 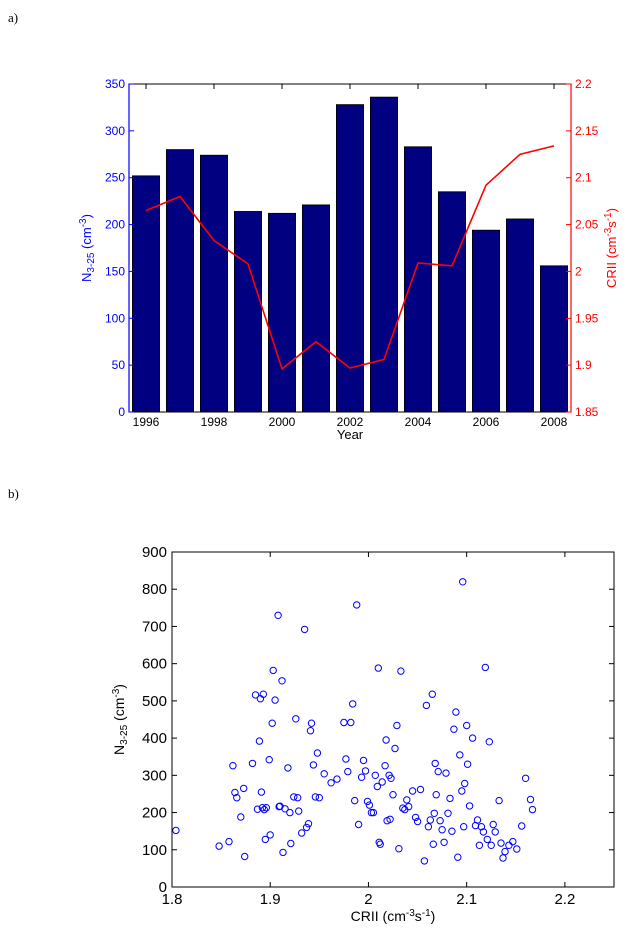 I want to click on x-tick-label: 2000, so click(x=282, y=422).